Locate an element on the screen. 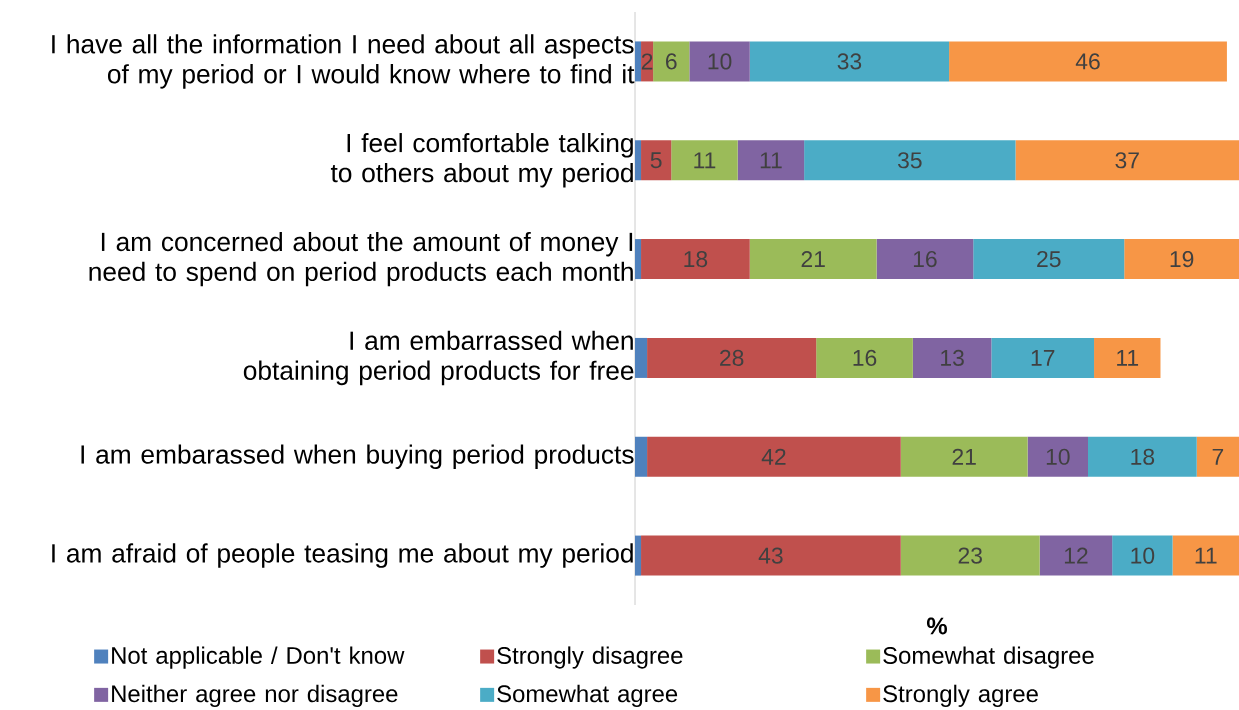  data-label: 7 is located at coordinates (1218, 456).